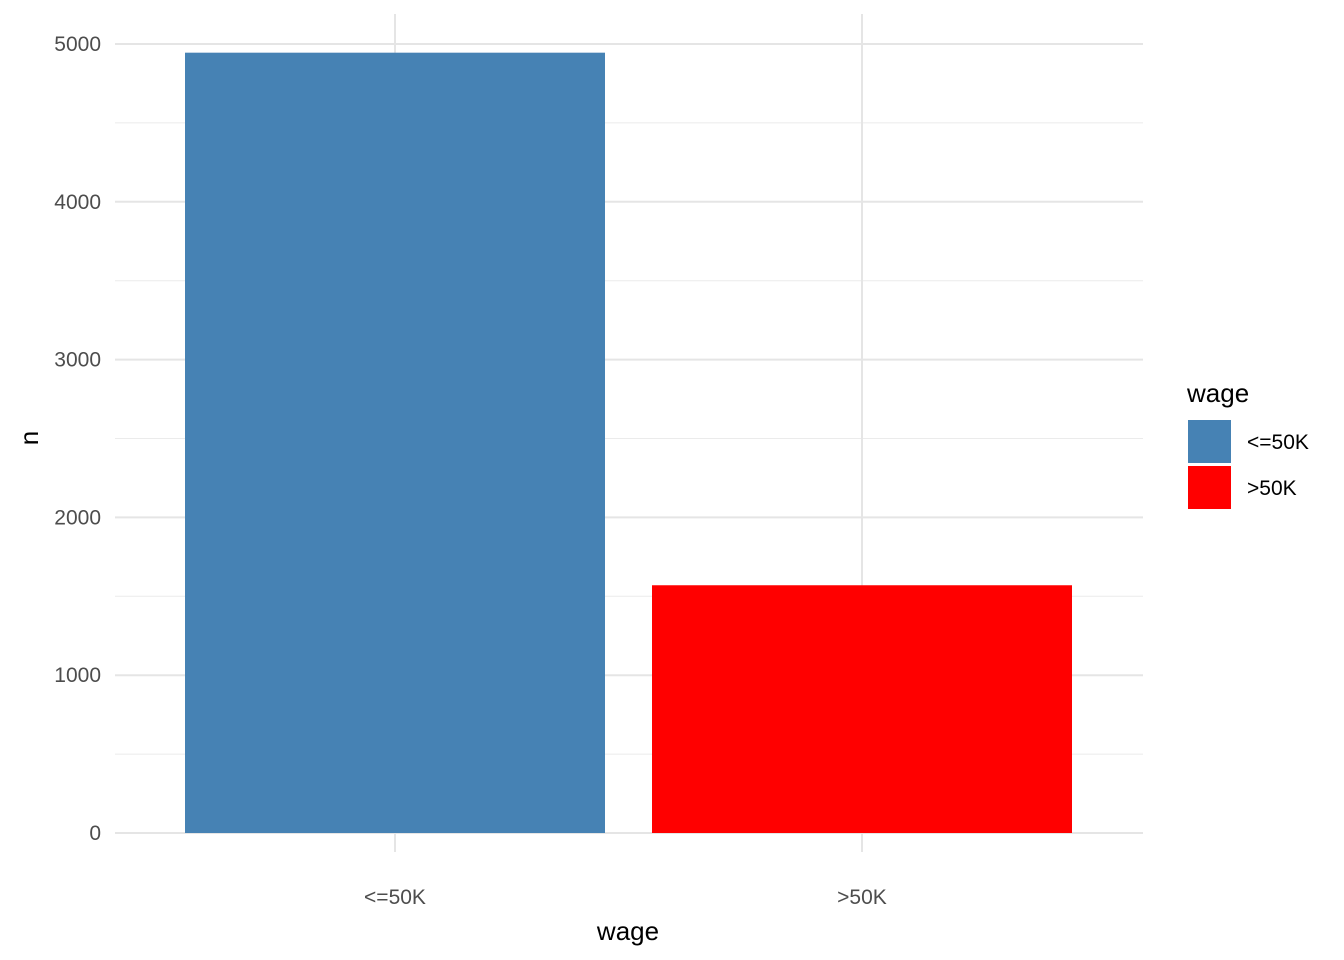 This screenshot has height=960, width=1344. I want to click on y-tick-label: 3000, so click(77, 360).